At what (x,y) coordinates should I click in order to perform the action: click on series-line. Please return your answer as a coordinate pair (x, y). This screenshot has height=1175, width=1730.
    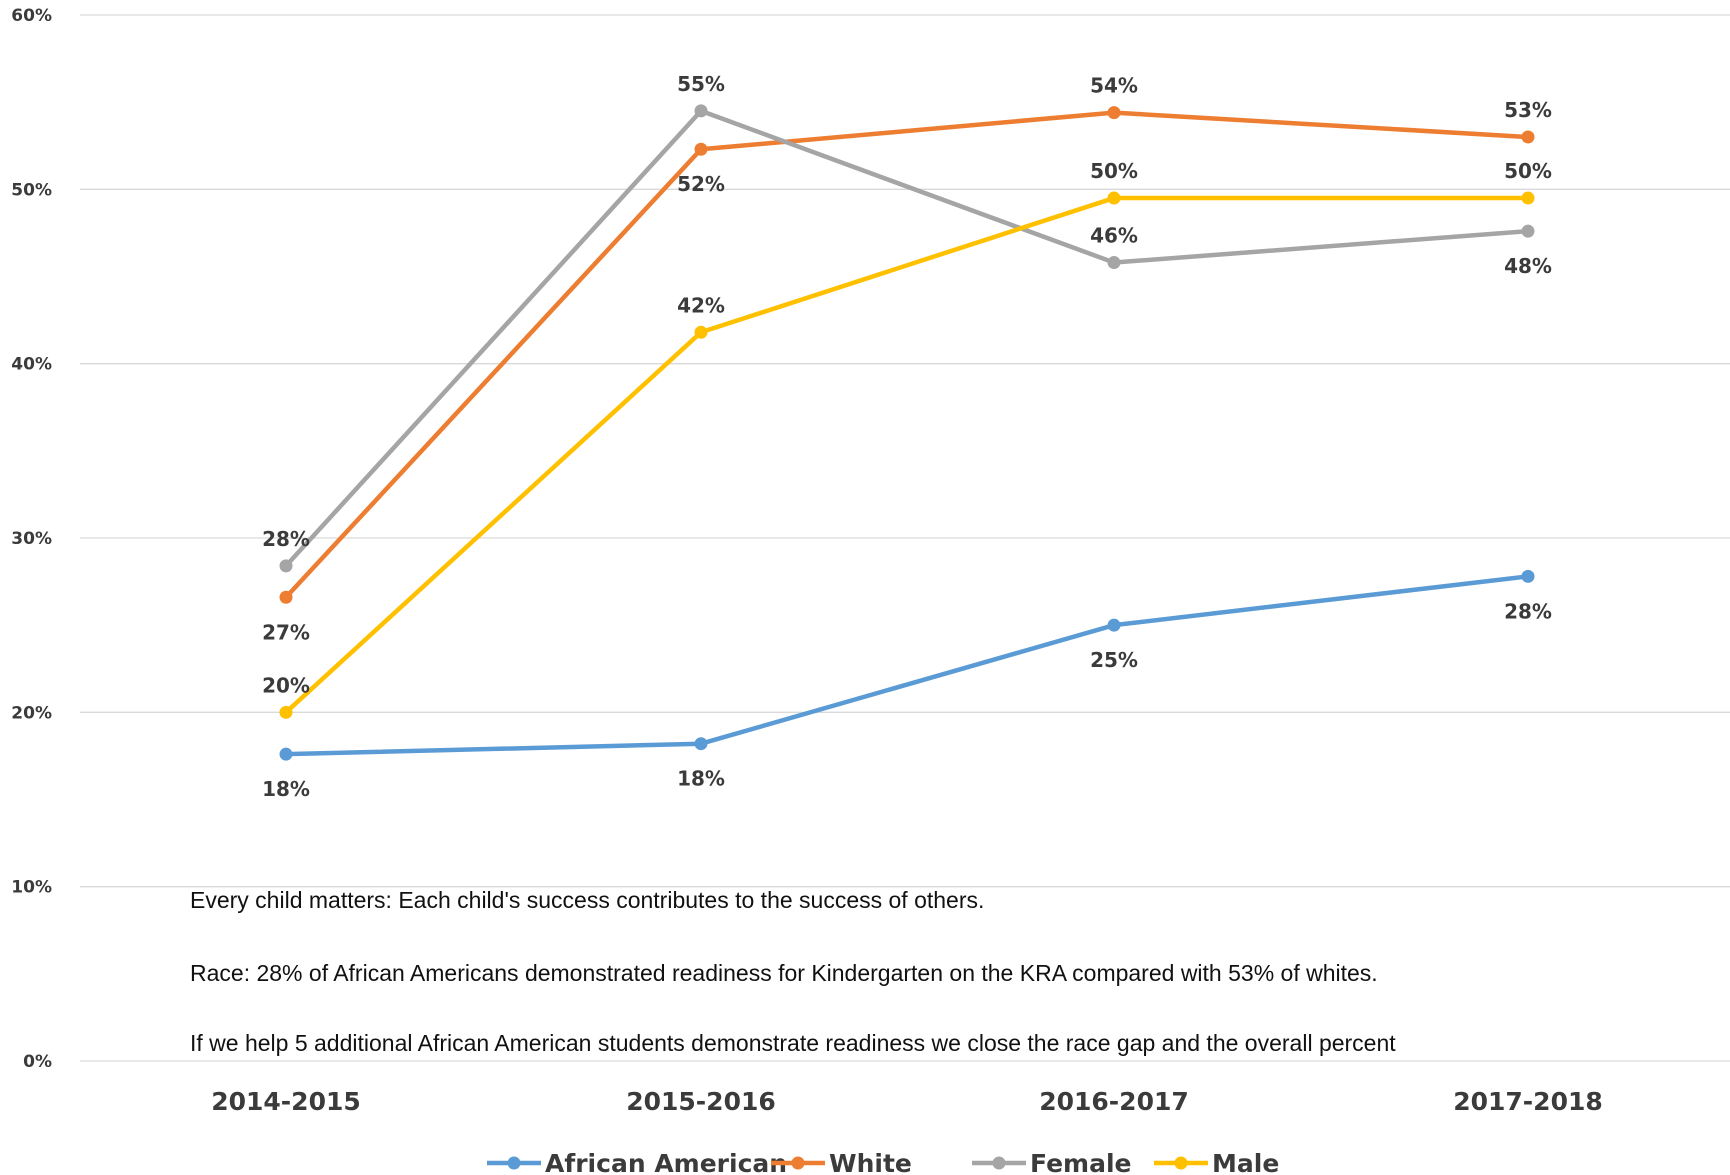
    Looking at the image, I should click on (907, 665).